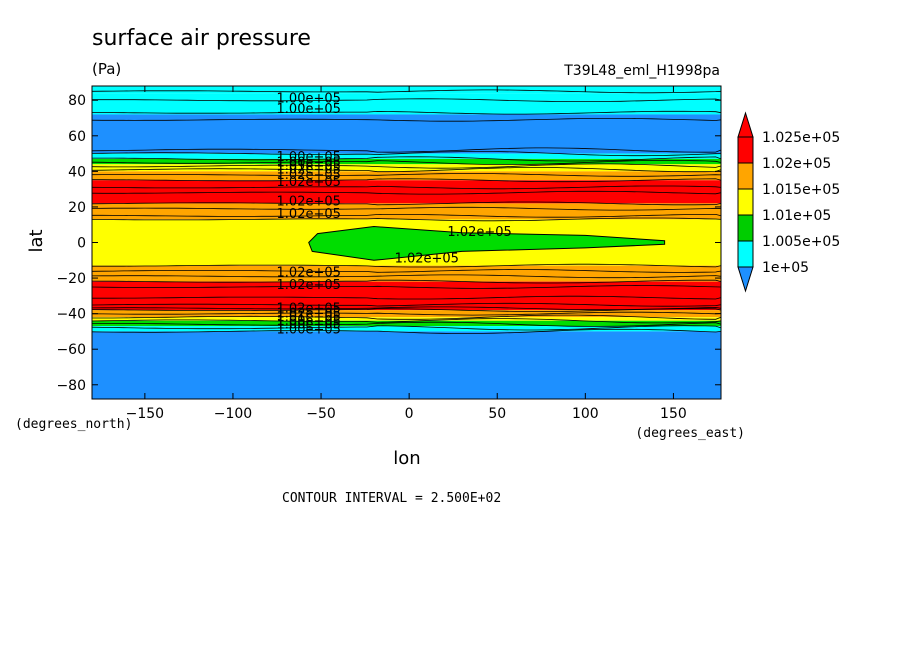 The width and height of the screenshot is (904, 654). Describe the element at coordinates (309, 202) in the screenshot. I see `contour-label-8: 1.02e+05` at that location.